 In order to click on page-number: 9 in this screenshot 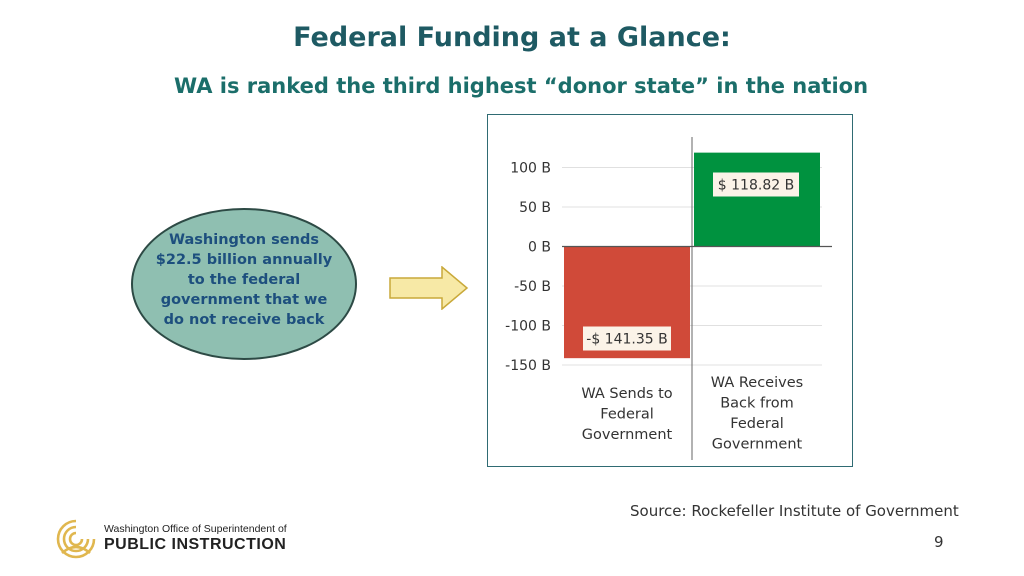, I will do `click(939, 542)`.